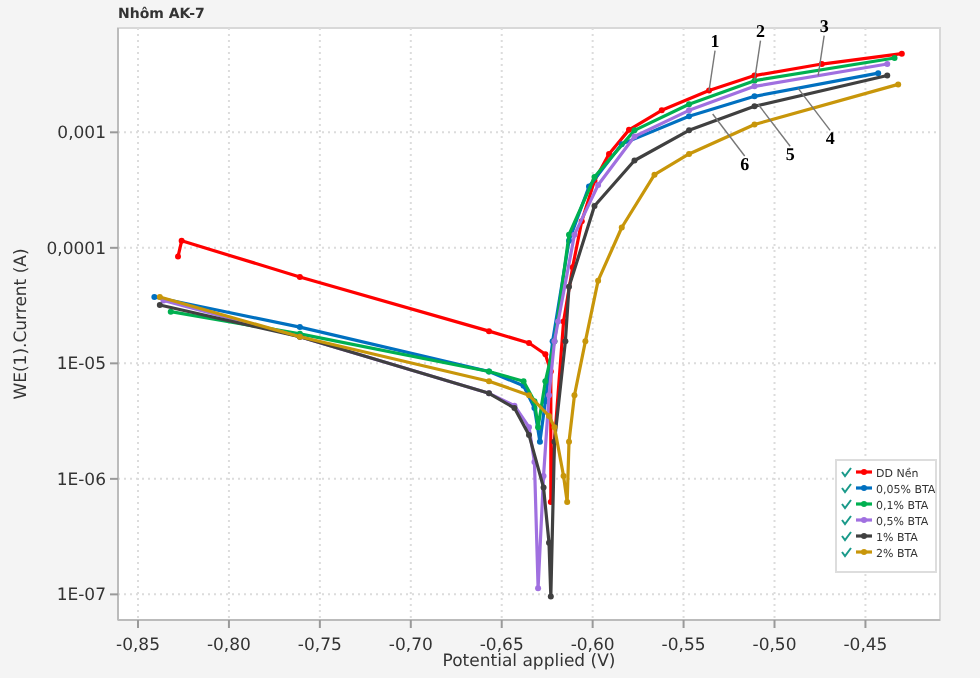 The width and height of the screenshot is (980, 678). I want to click on x-tick-label: -0,65, so click(501, 646).